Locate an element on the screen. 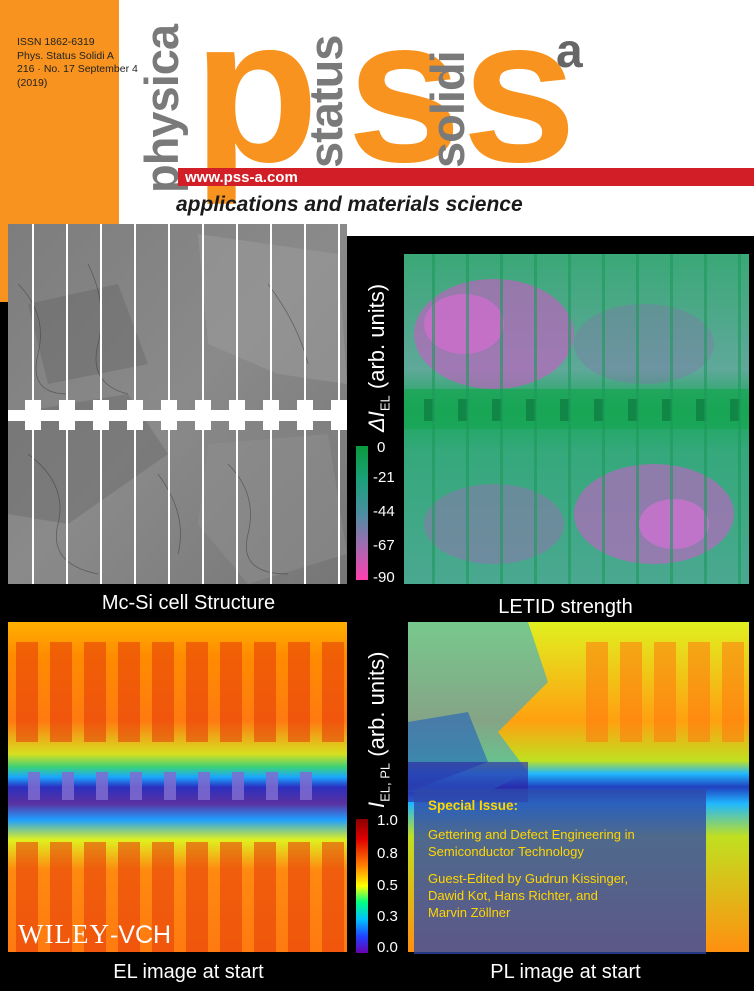 This screenshot has height=991, width=754. colorbar-top-tick-4: -90 is located at coordinates (384, 577).